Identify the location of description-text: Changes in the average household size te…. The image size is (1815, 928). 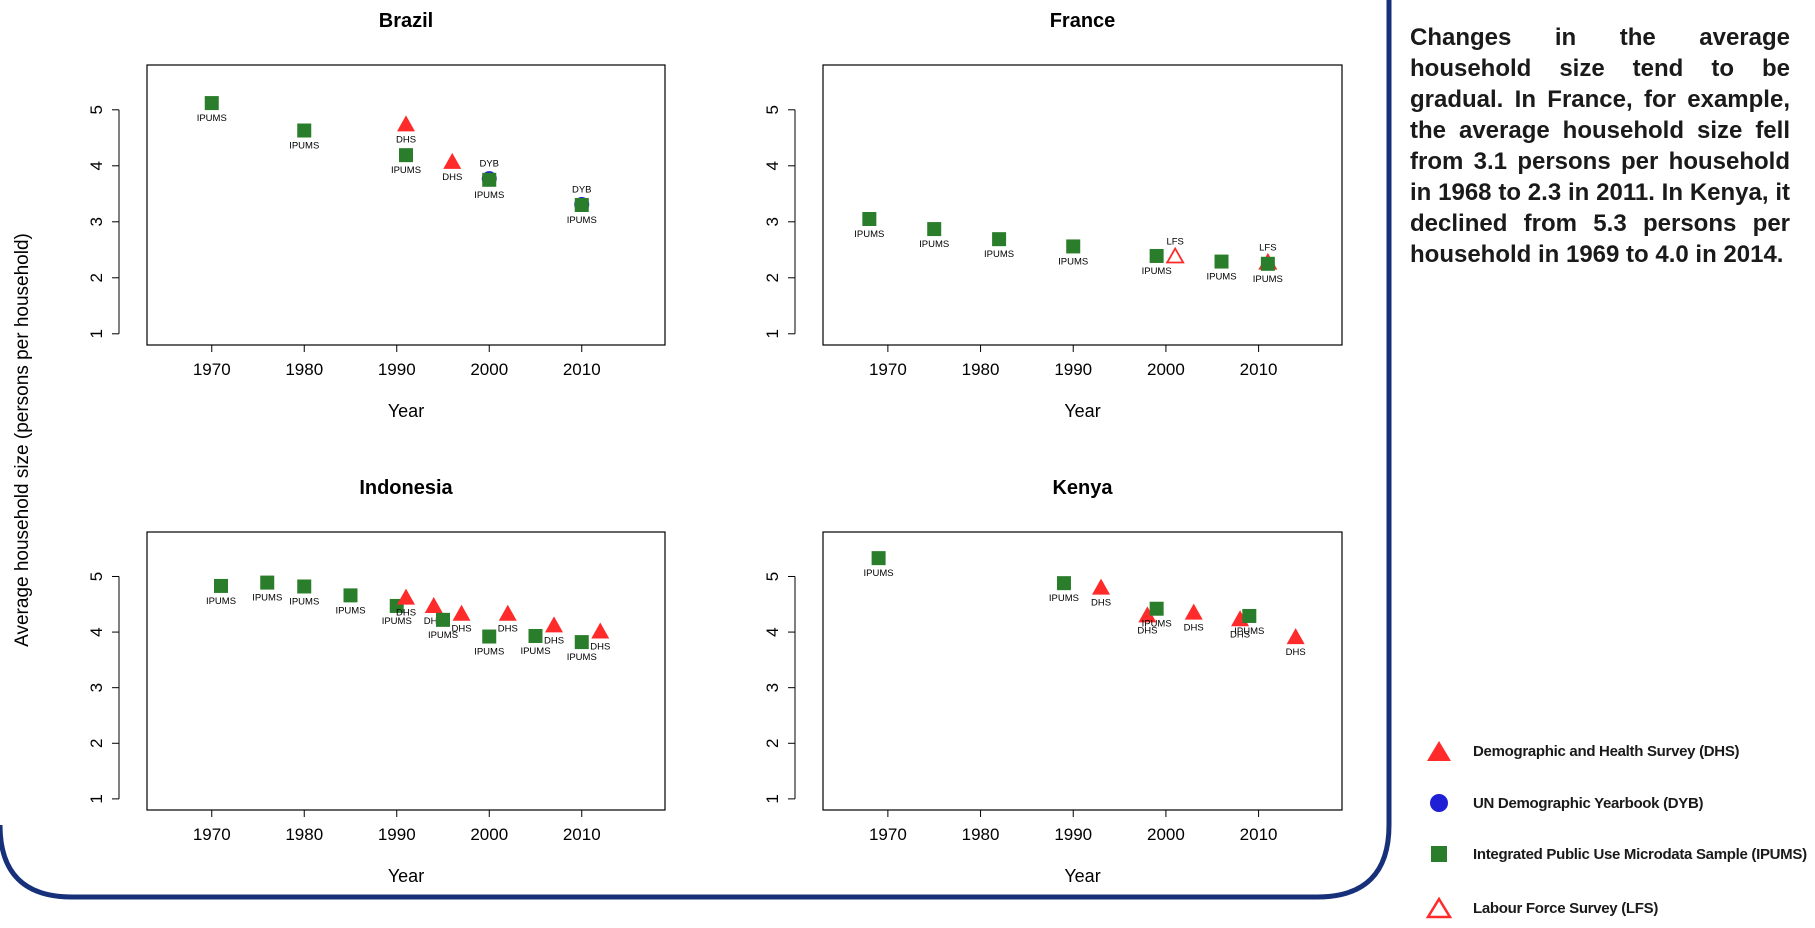
(1600, 146).